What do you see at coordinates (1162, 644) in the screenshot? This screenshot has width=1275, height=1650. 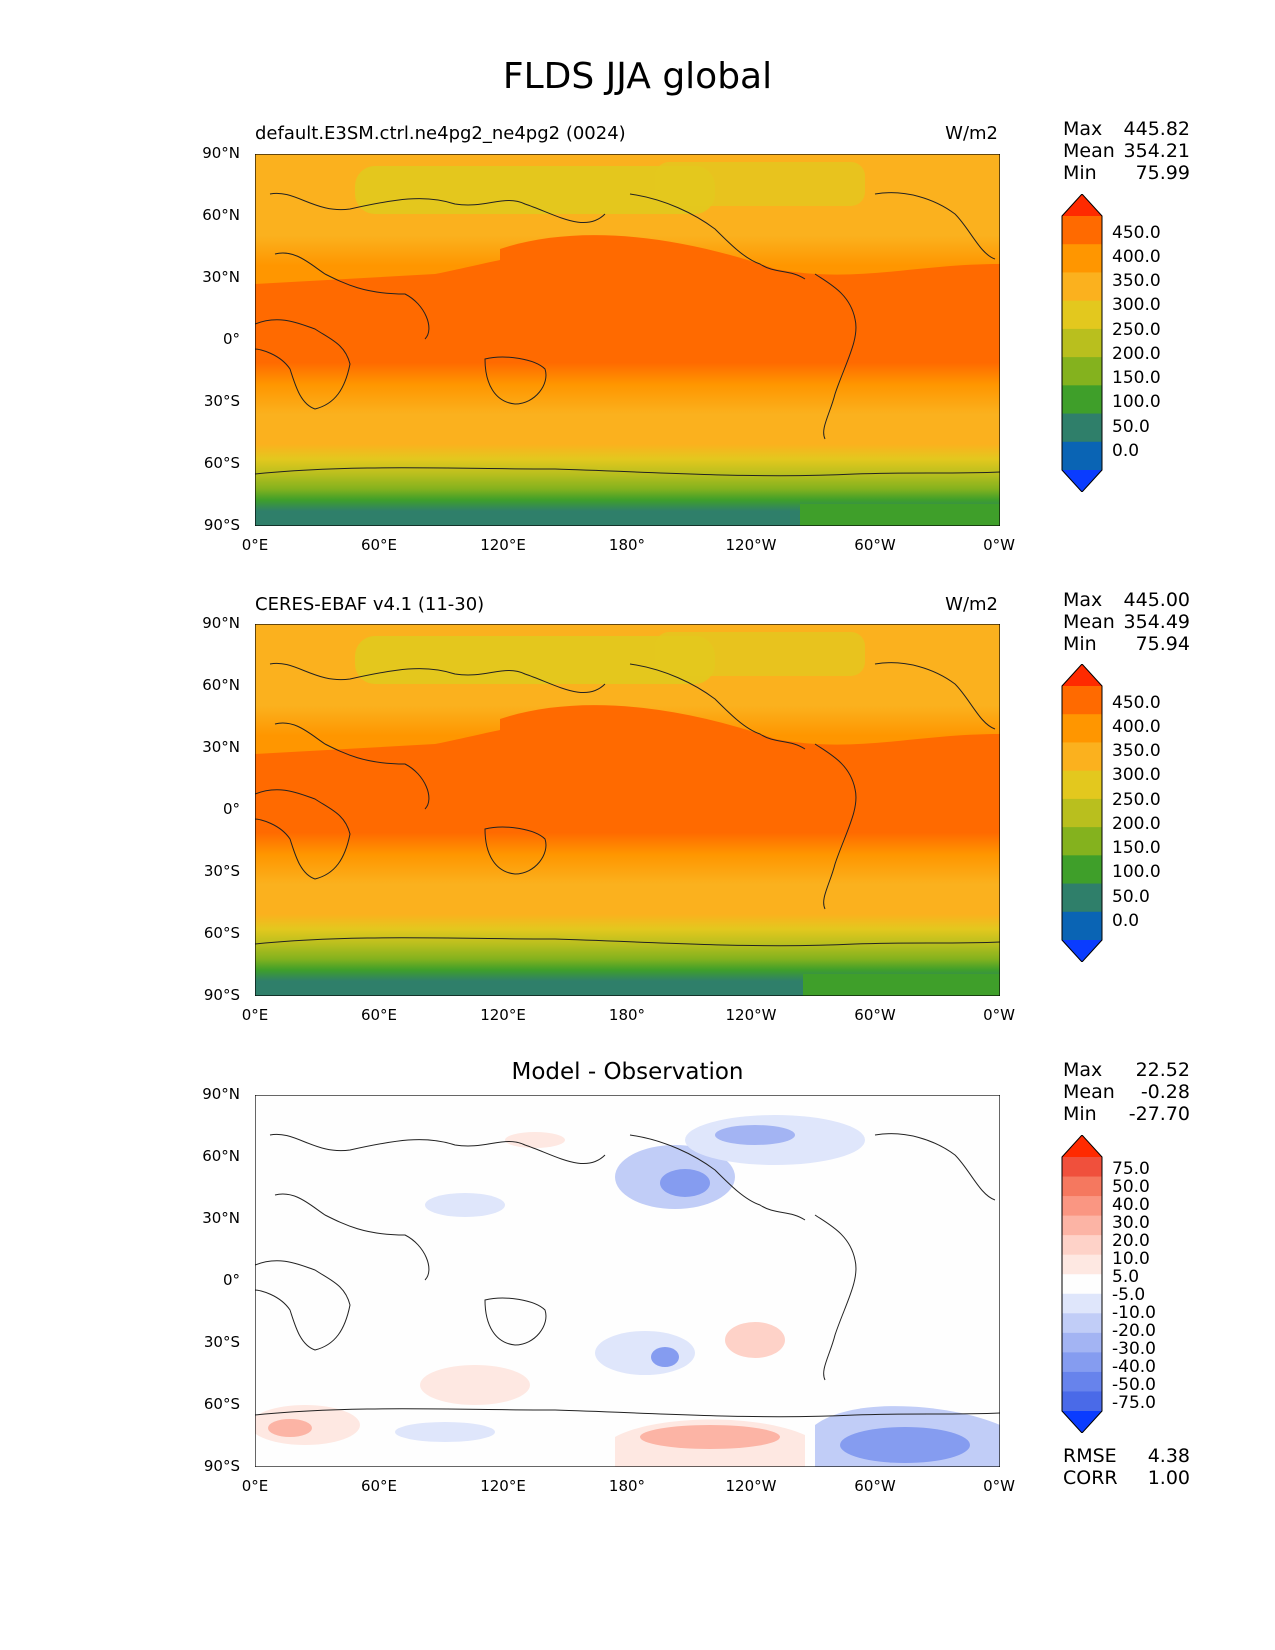 I see `p2-stat-value: 75.94` at bounding box center [1162, 644].